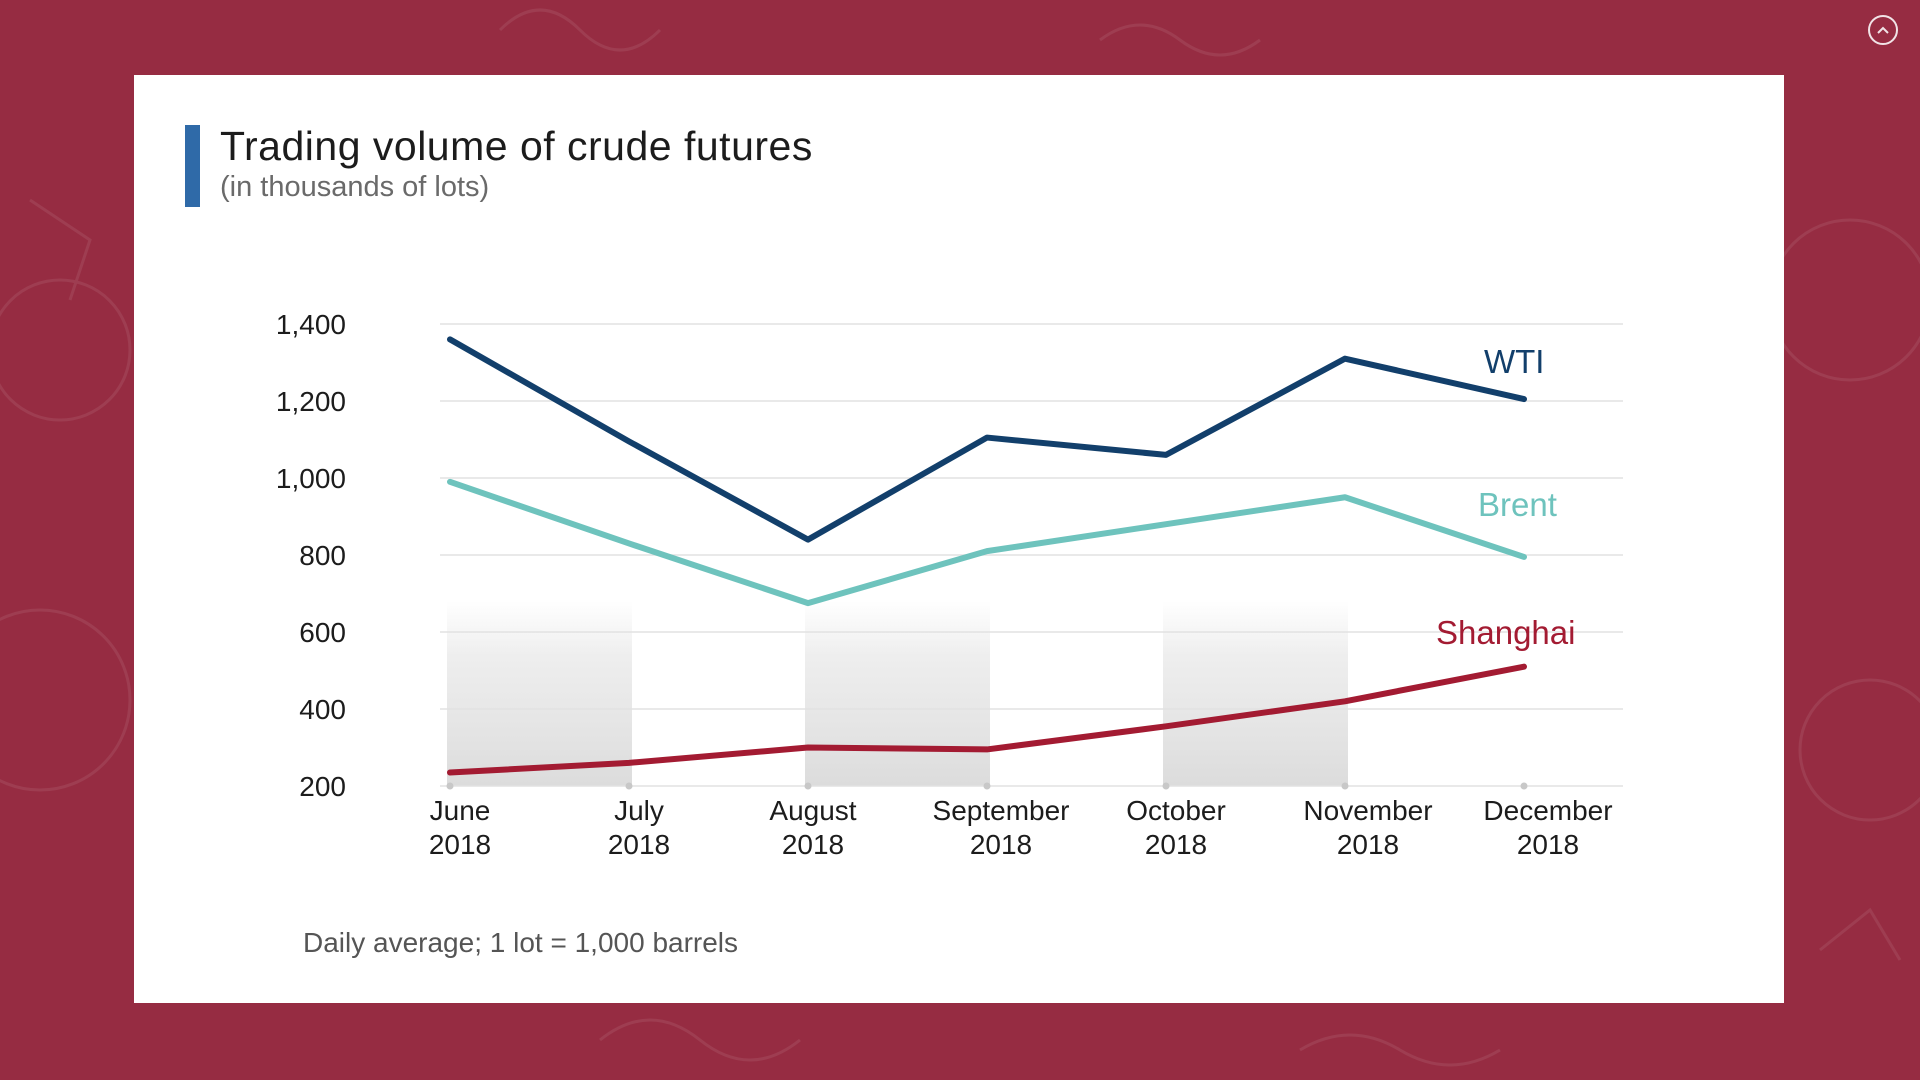 The width and height of the screenshot is (1920, 1080). Describe the element at coordinates (1367, 810) in the screenshot. I see `x-tick-label-5-month: November` at that location.